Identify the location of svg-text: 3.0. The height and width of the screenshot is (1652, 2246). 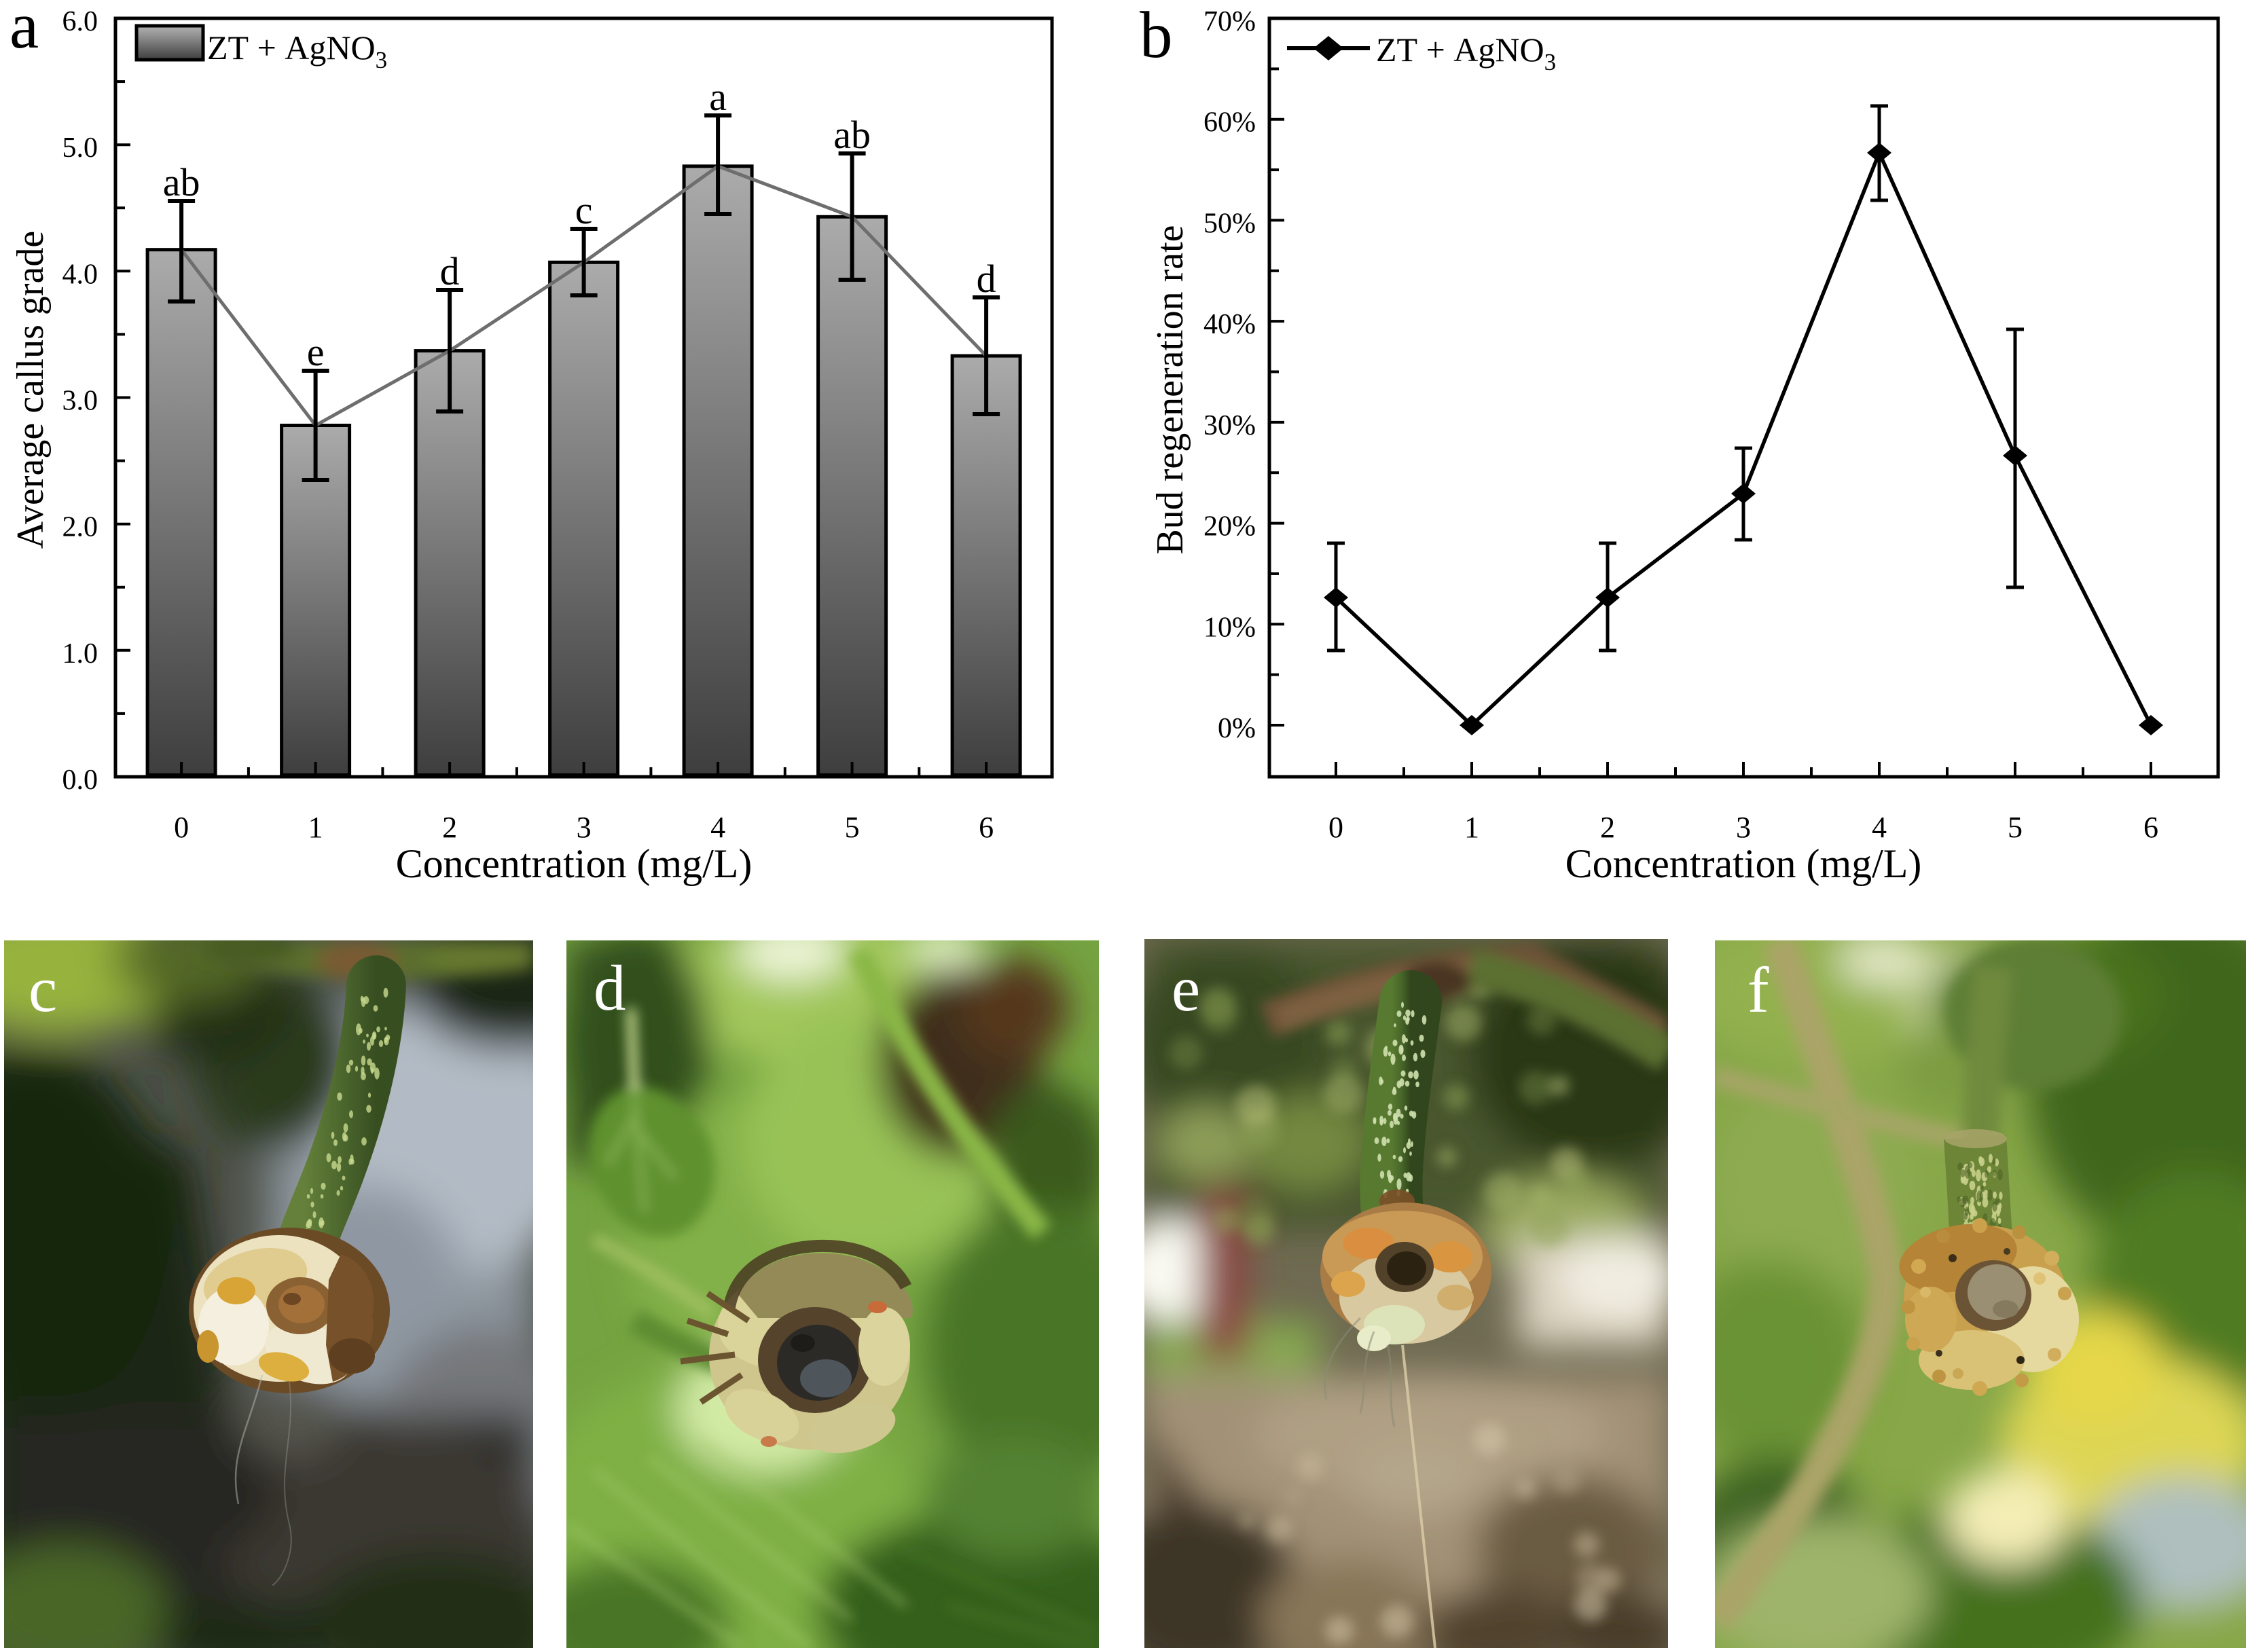
(80, 402).